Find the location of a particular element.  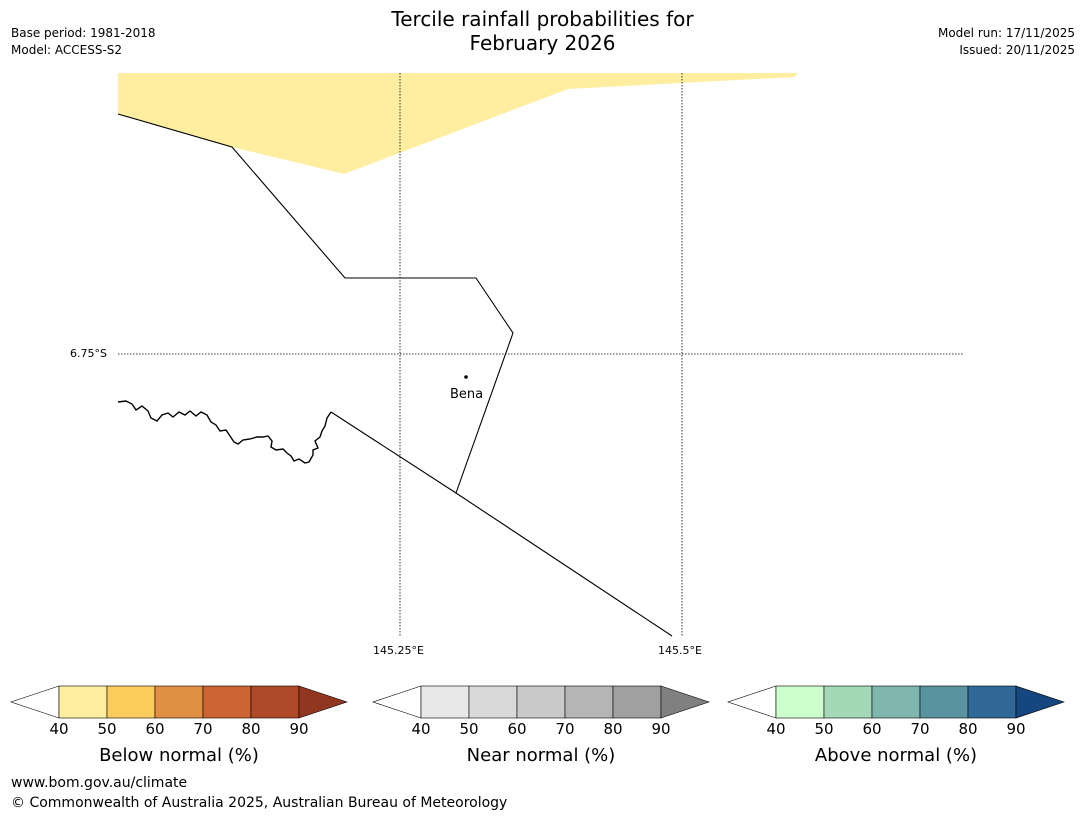

colorbar-near-normal is located at coordinates (541, 702).